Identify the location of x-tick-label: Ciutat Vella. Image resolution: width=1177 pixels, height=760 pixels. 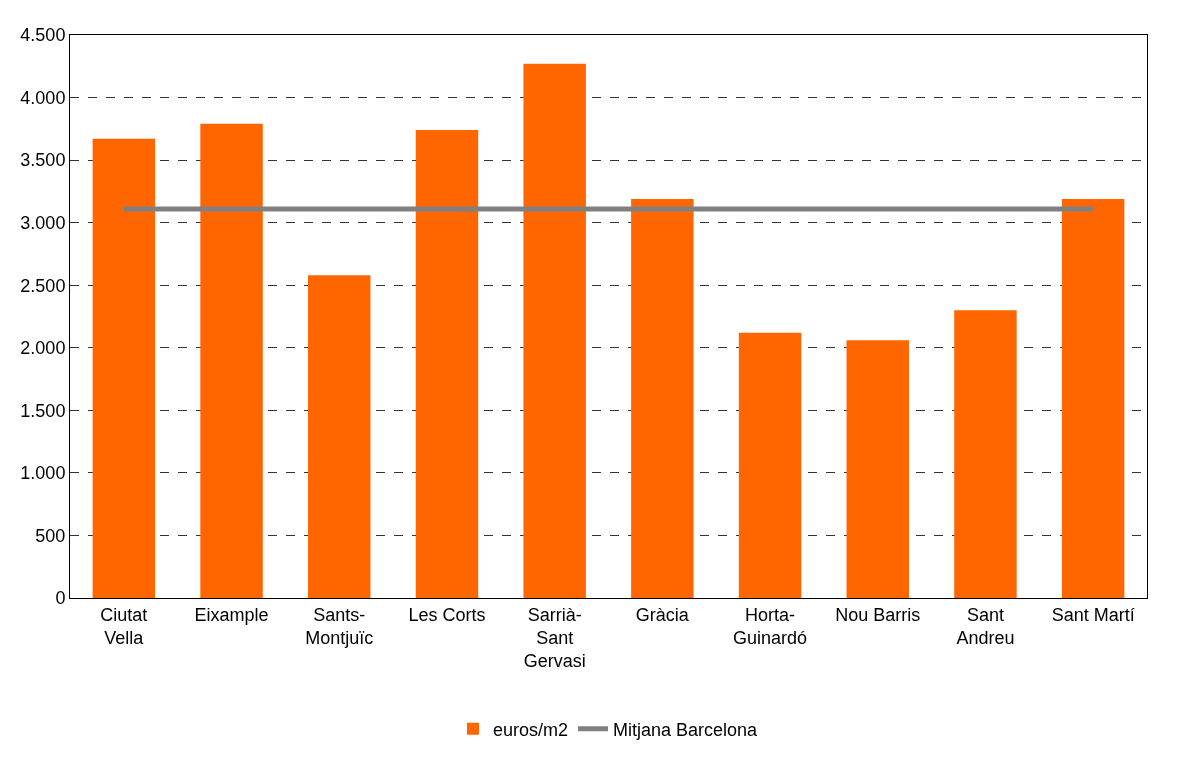
(124, 626).